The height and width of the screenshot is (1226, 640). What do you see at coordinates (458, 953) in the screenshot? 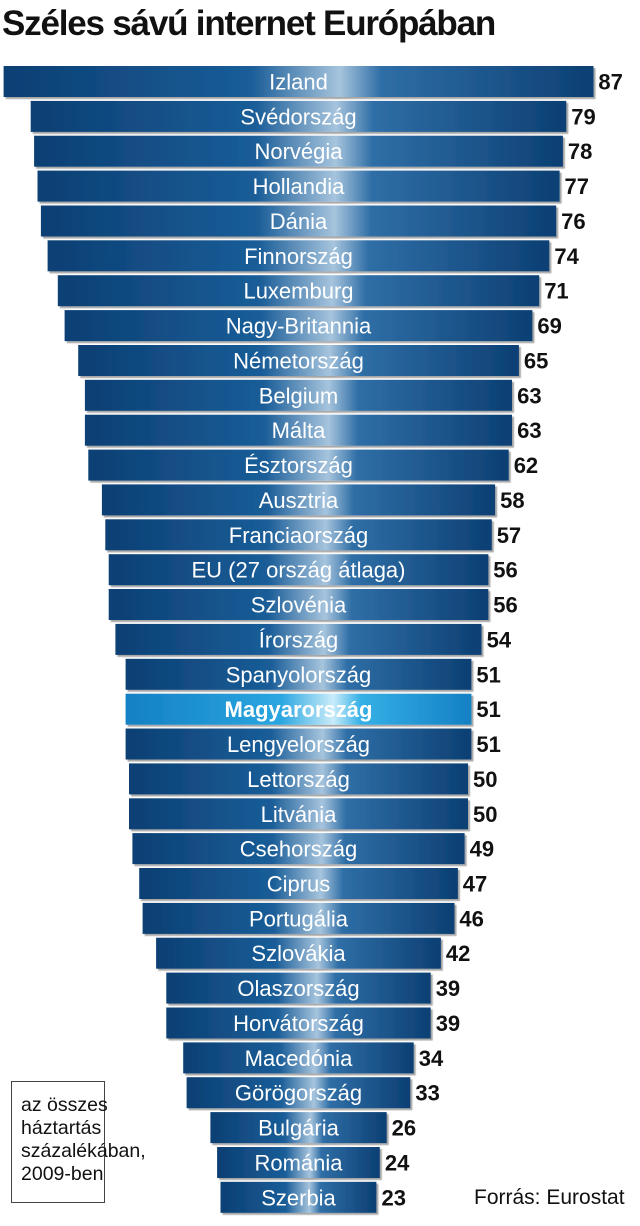
I see `bar-value-label: 42` at bounding box center [458, 953].